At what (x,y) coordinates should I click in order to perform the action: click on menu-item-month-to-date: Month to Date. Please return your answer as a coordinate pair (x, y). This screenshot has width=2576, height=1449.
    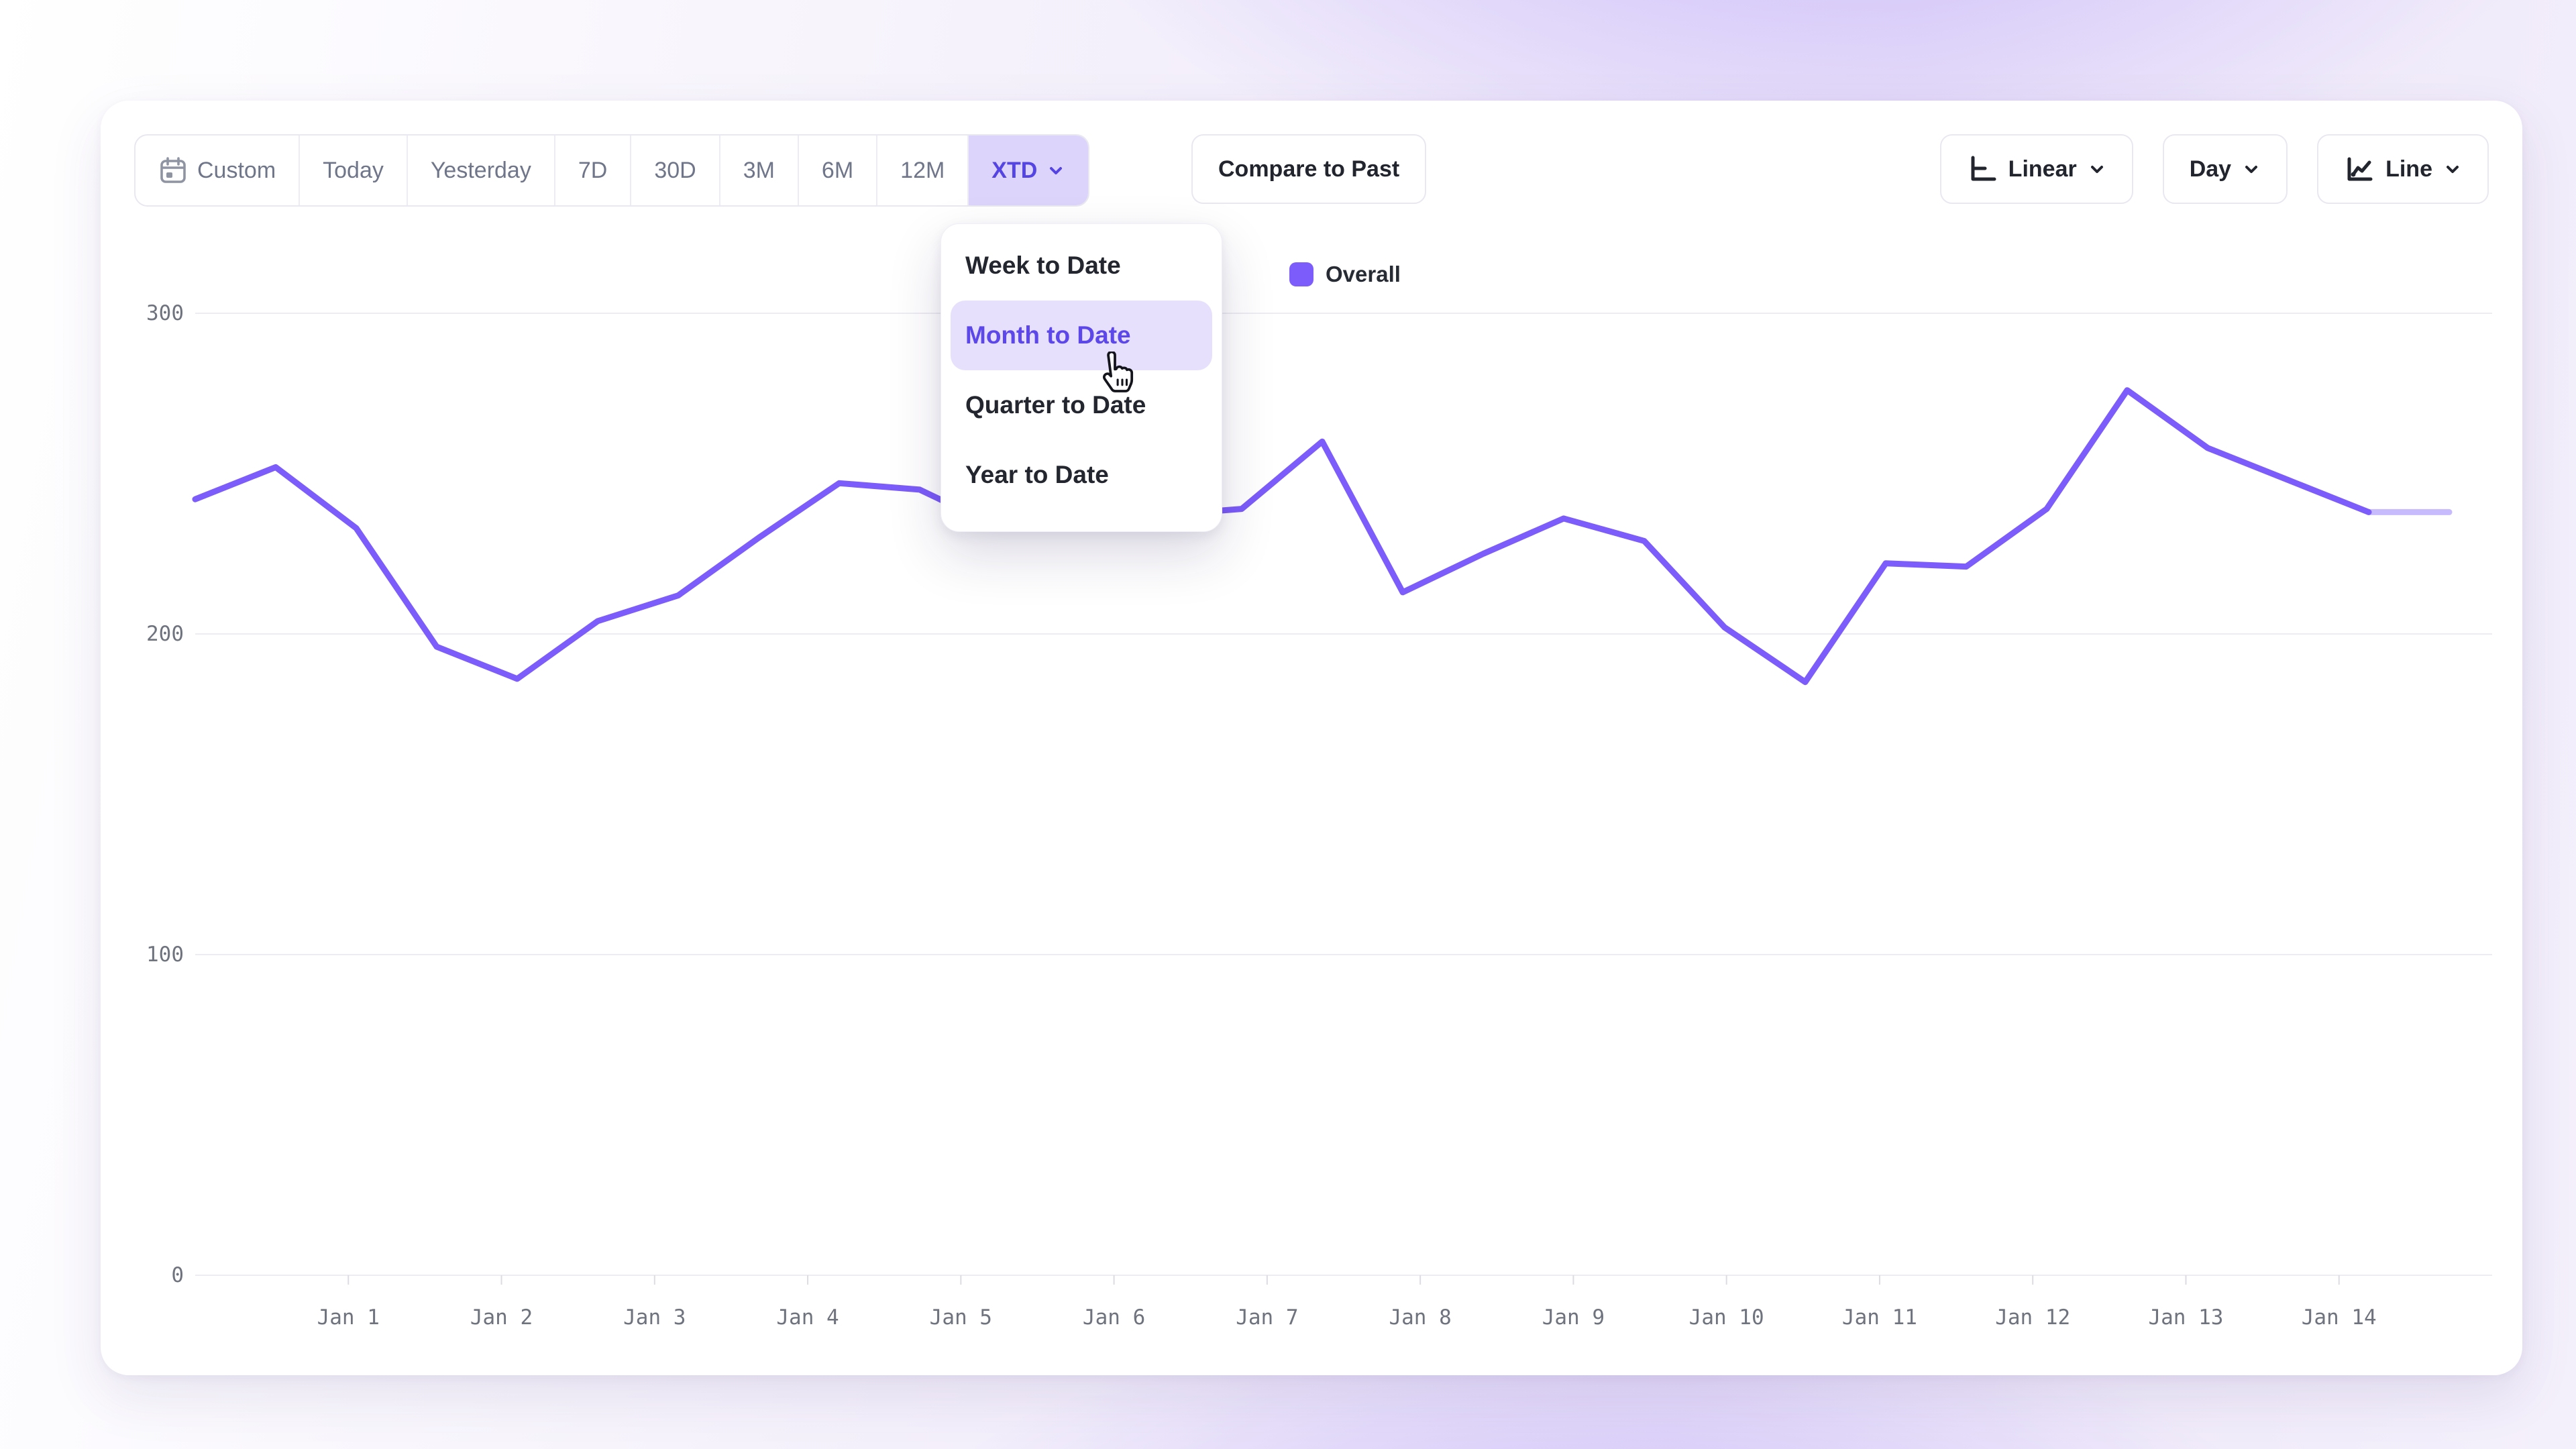
    Looking at the image, I should click on (1081, 335).